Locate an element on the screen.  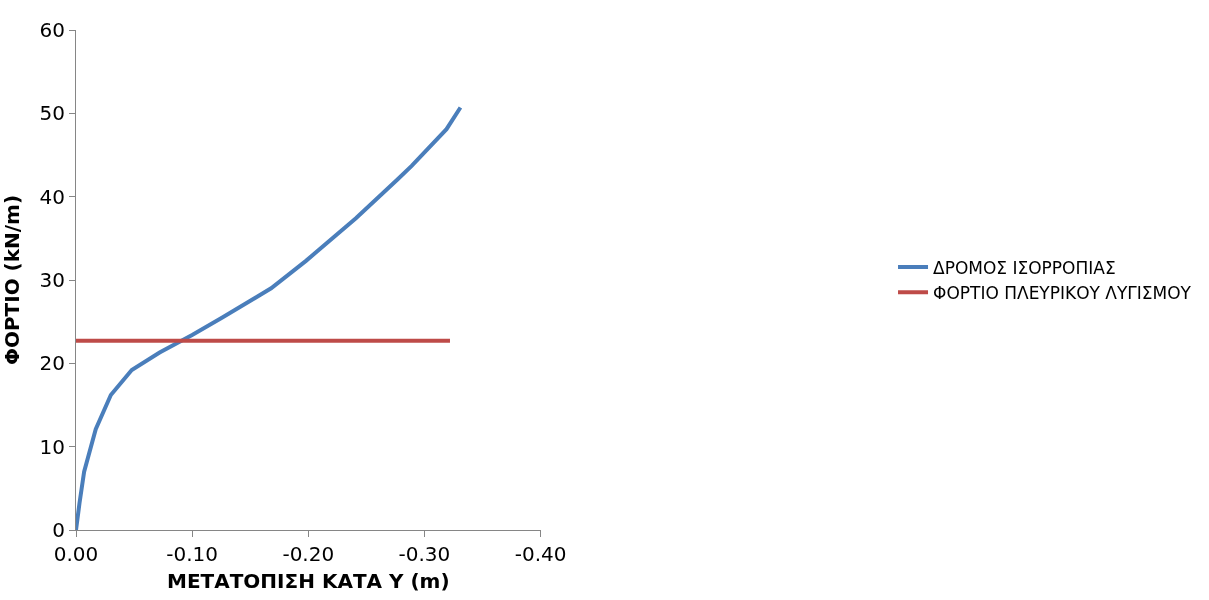
x-tick-label: -0.40 is located at coordinates (540, 554).